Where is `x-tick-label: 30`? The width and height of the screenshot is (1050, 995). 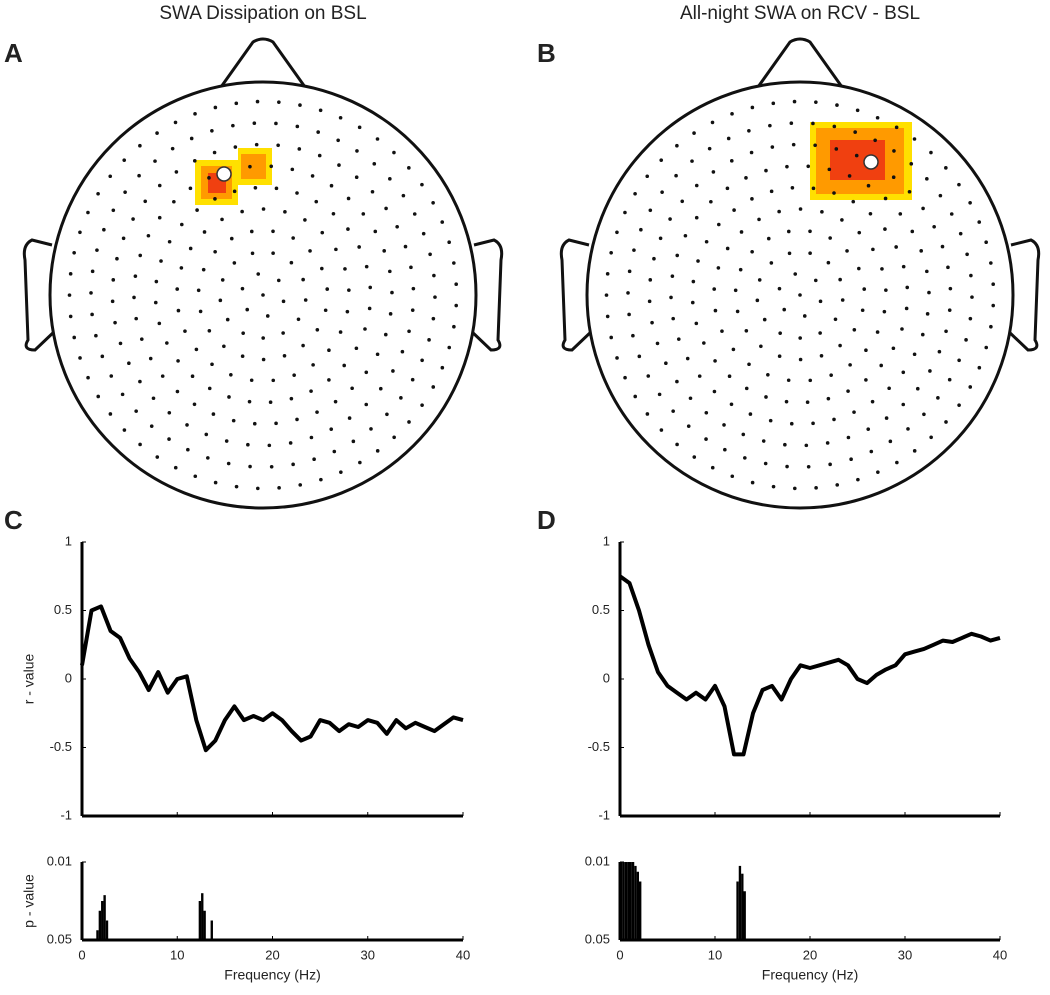 x-tick-label: 30 is located at coordinates (368, 954).